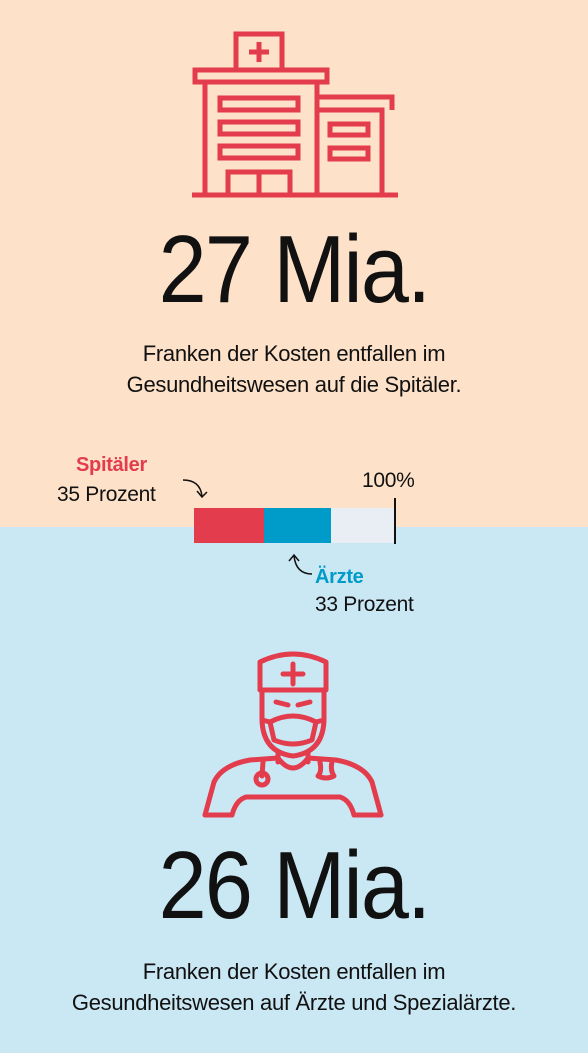 Image resolution: width=588 pixels, height=1053 pixels. I want to click on doctor-amount: 26 Mia., so click(295, 885).